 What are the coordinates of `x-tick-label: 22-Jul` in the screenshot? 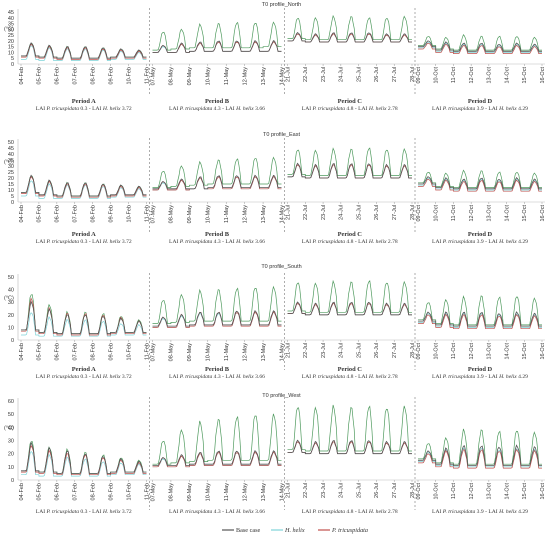 It's located at (306, 350).